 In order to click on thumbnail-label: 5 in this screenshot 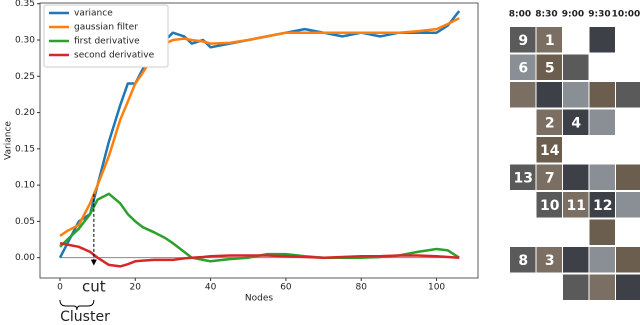, I will do `click(550, 68)`.